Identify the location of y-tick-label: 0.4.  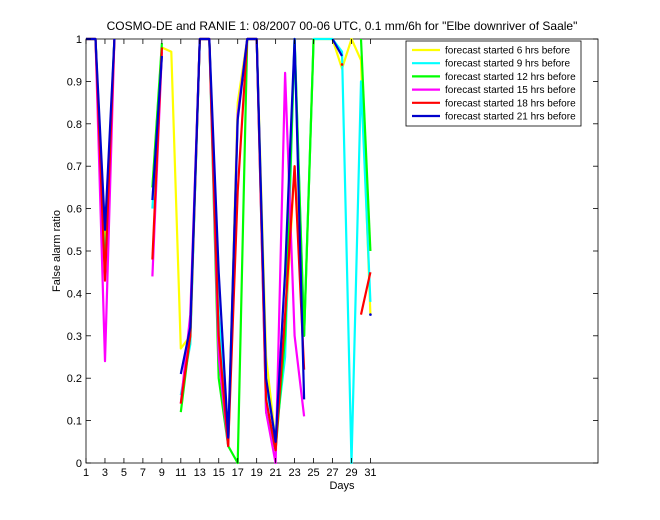
(74, 294).